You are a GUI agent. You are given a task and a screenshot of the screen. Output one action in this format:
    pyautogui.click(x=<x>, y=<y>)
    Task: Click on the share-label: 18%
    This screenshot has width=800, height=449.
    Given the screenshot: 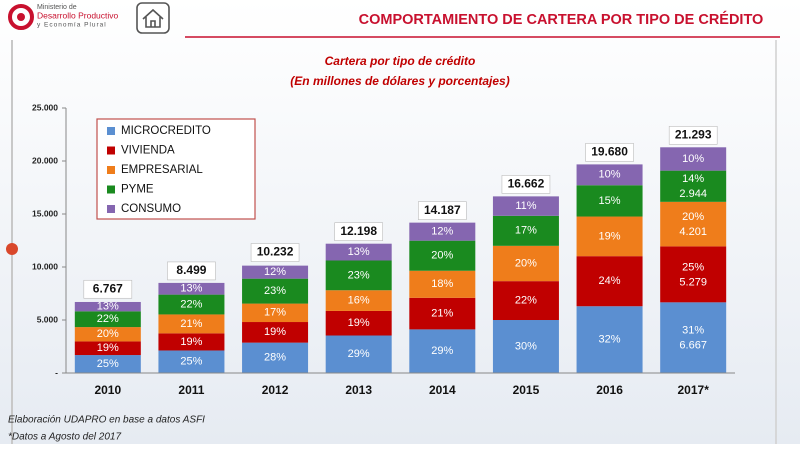 What is the action you would take?
    pyautogui.click(x=442, y=284)
    